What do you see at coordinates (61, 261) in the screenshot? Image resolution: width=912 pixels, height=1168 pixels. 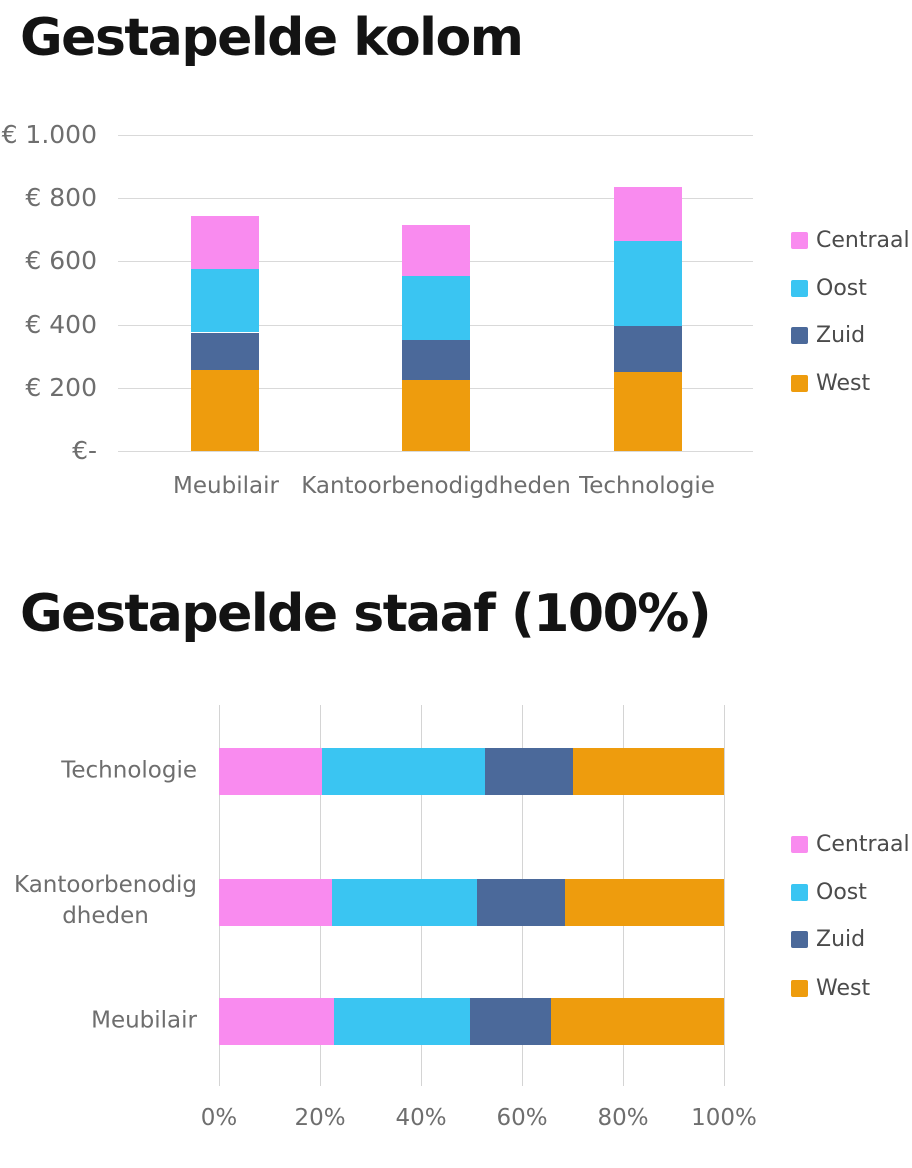 I see `y-axis-tick: € 600` at bounding box center [61, 261].